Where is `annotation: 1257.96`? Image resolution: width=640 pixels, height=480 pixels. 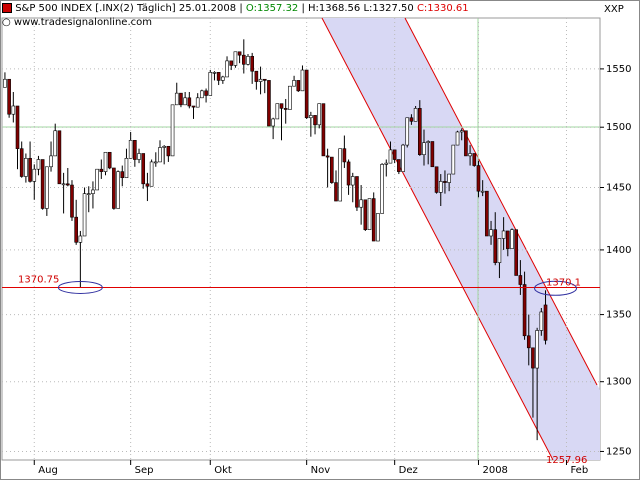
annotation: 1257.96 is located at coordinates (566, 460).